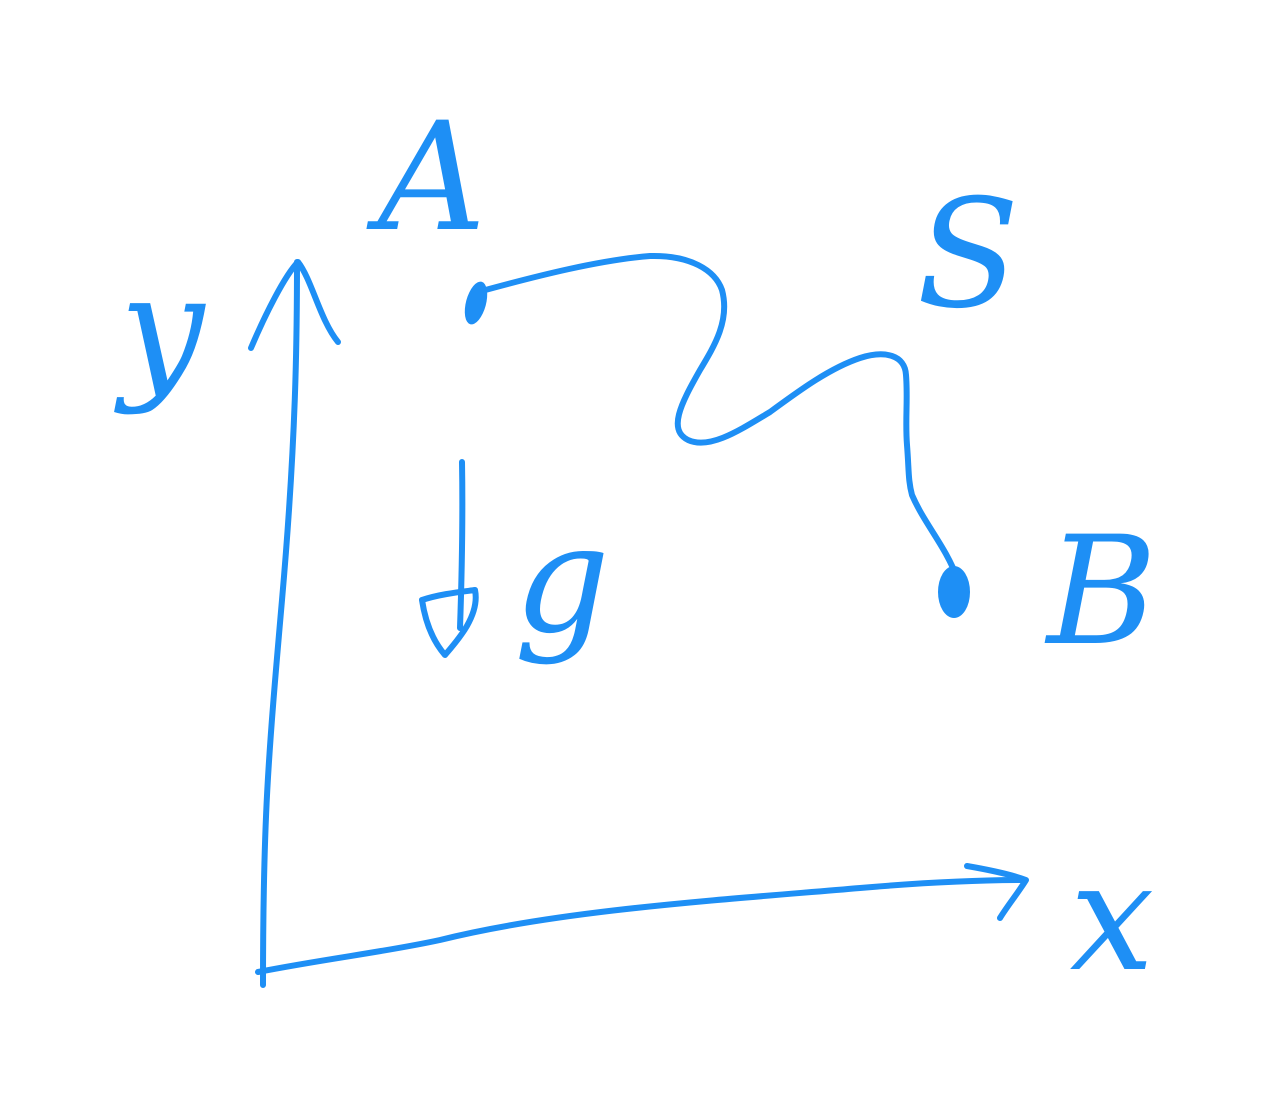  Describe the element at coordinates (1100, 592) in the screenshot. I see `point-b-label: B` at that location.